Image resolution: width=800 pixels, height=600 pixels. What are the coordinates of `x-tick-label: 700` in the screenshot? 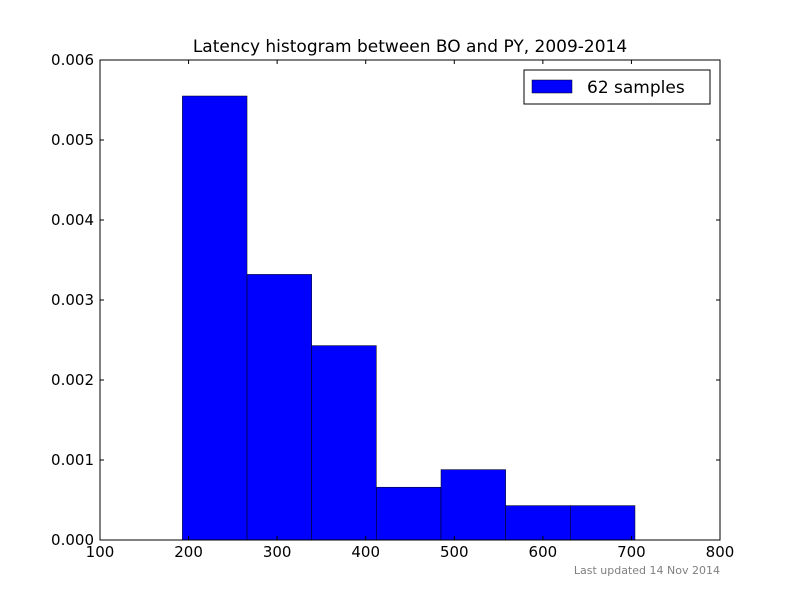 It's located at (631, 552).